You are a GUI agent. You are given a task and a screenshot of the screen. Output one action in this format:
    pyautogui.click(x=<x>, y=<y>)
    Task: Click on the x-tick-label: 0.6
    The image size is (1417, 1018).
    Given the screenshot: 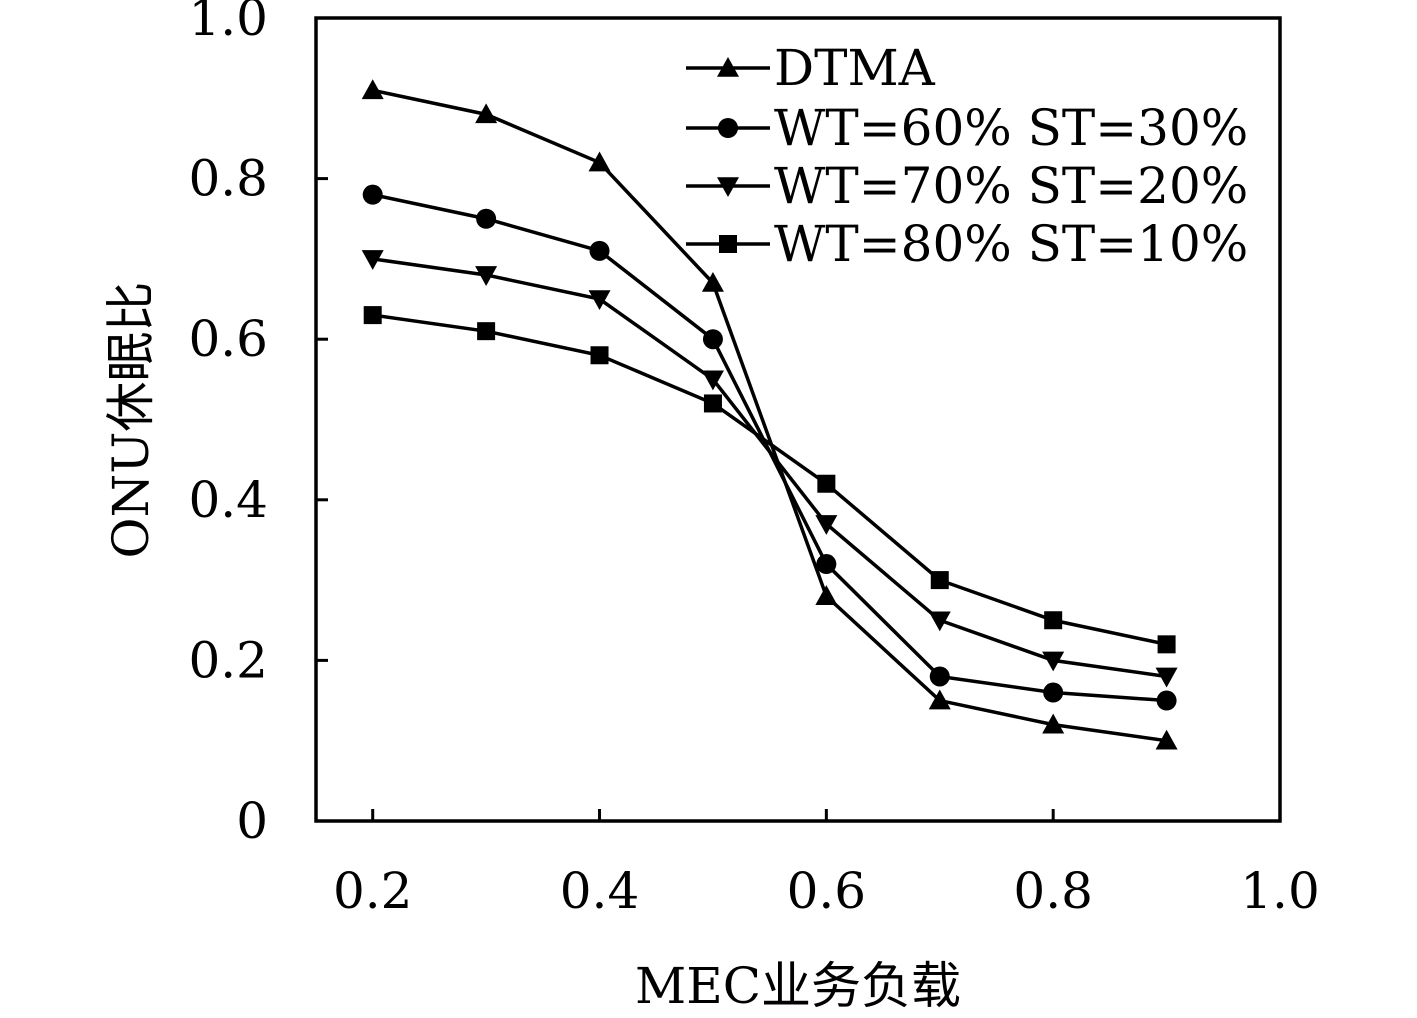 What is the action you would take?
    pyautogui.click(x=827, y=891)
    